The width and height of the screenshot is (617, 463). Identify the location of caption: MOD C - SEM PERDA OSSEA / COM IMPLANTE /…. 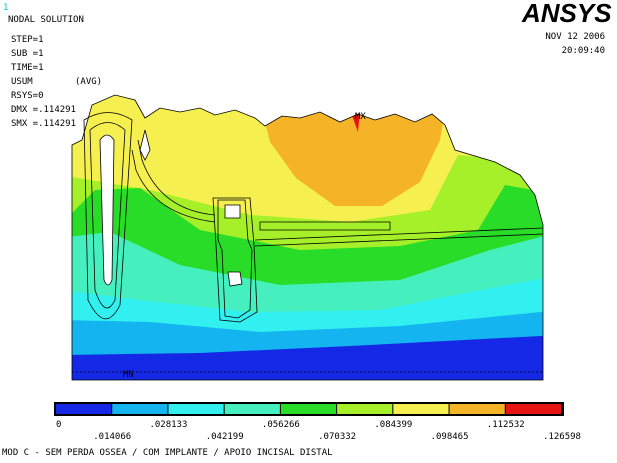
(167, 453).